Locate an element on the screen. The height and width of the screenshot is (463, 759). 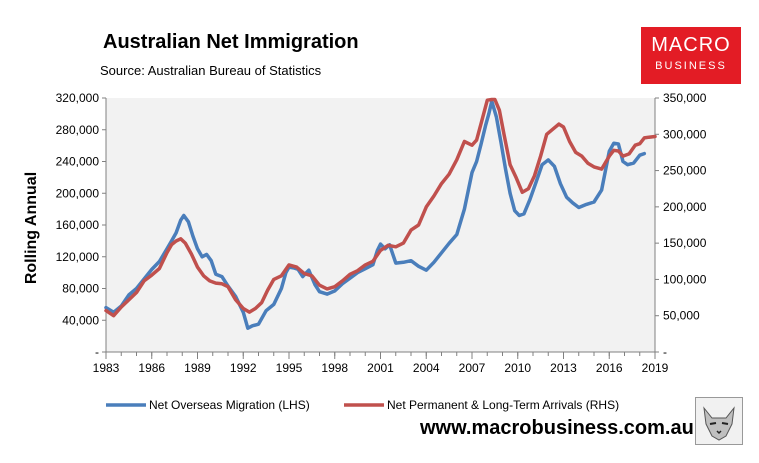
y-right-tick-label: 250,000 is located at coordinates (685, 171).